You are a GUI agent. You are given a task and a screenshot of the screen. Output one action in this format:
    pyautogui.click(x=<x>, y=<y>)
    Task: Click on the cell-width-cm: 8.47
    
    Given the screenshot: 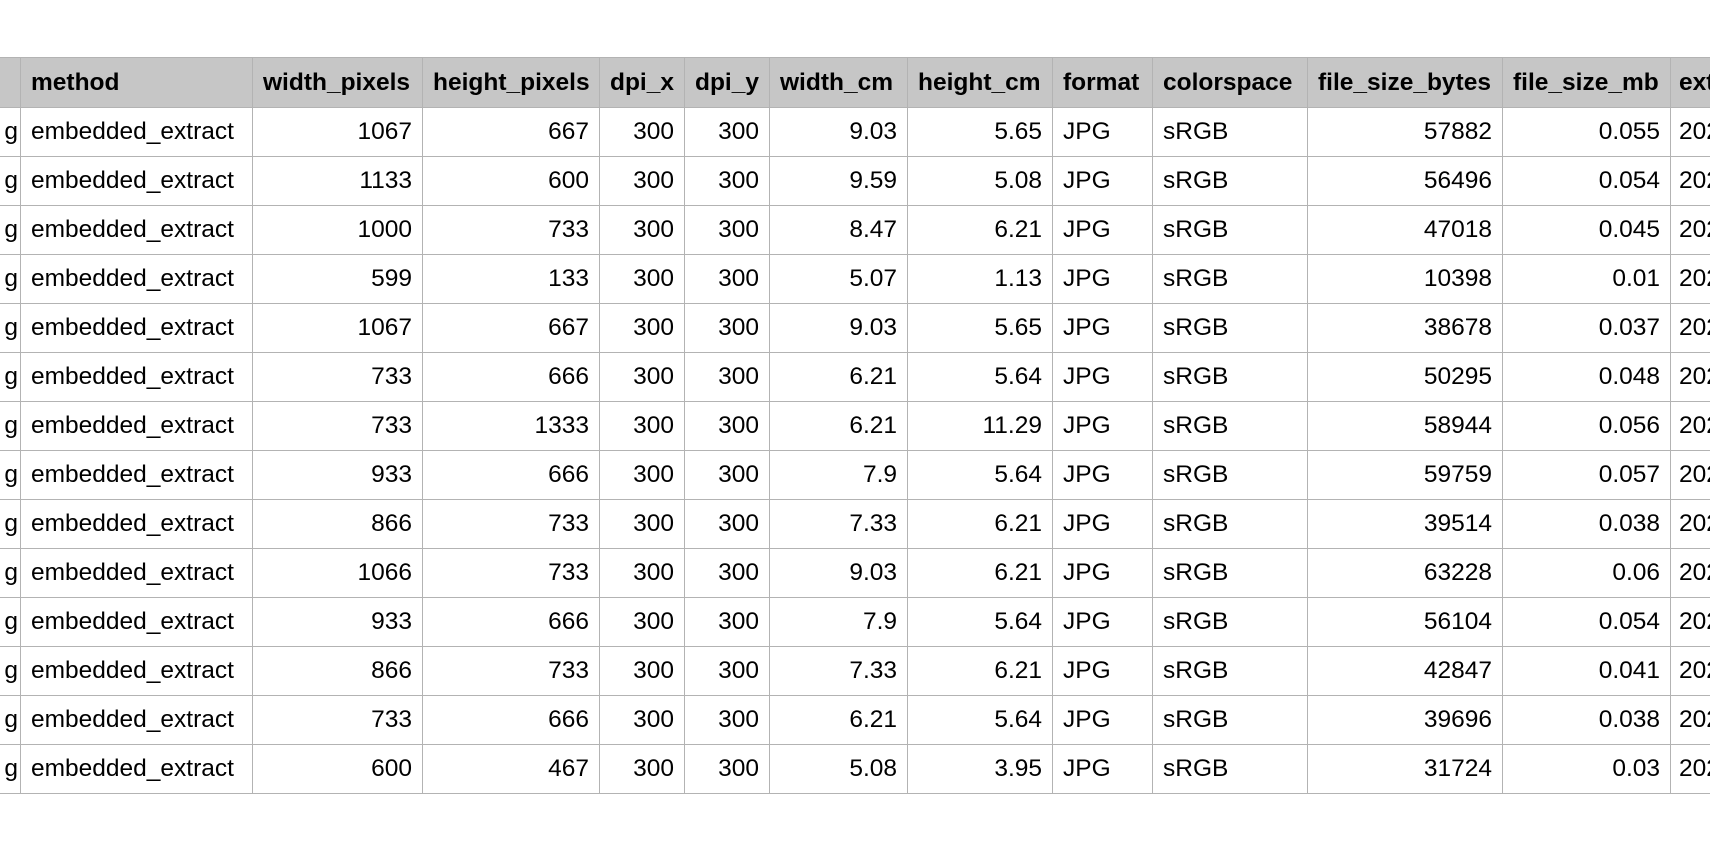 What is the action you would take?
    pyautogui.click(x=838, y=230)
    